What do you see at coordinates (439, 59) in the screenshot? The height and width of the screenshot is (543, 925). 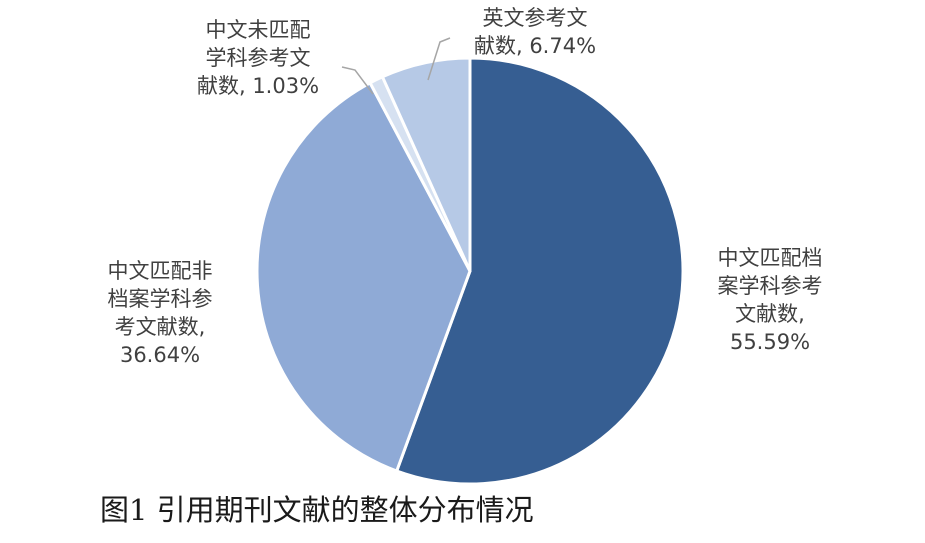 I see `leader-line-english` at bounding box center [439, 59].